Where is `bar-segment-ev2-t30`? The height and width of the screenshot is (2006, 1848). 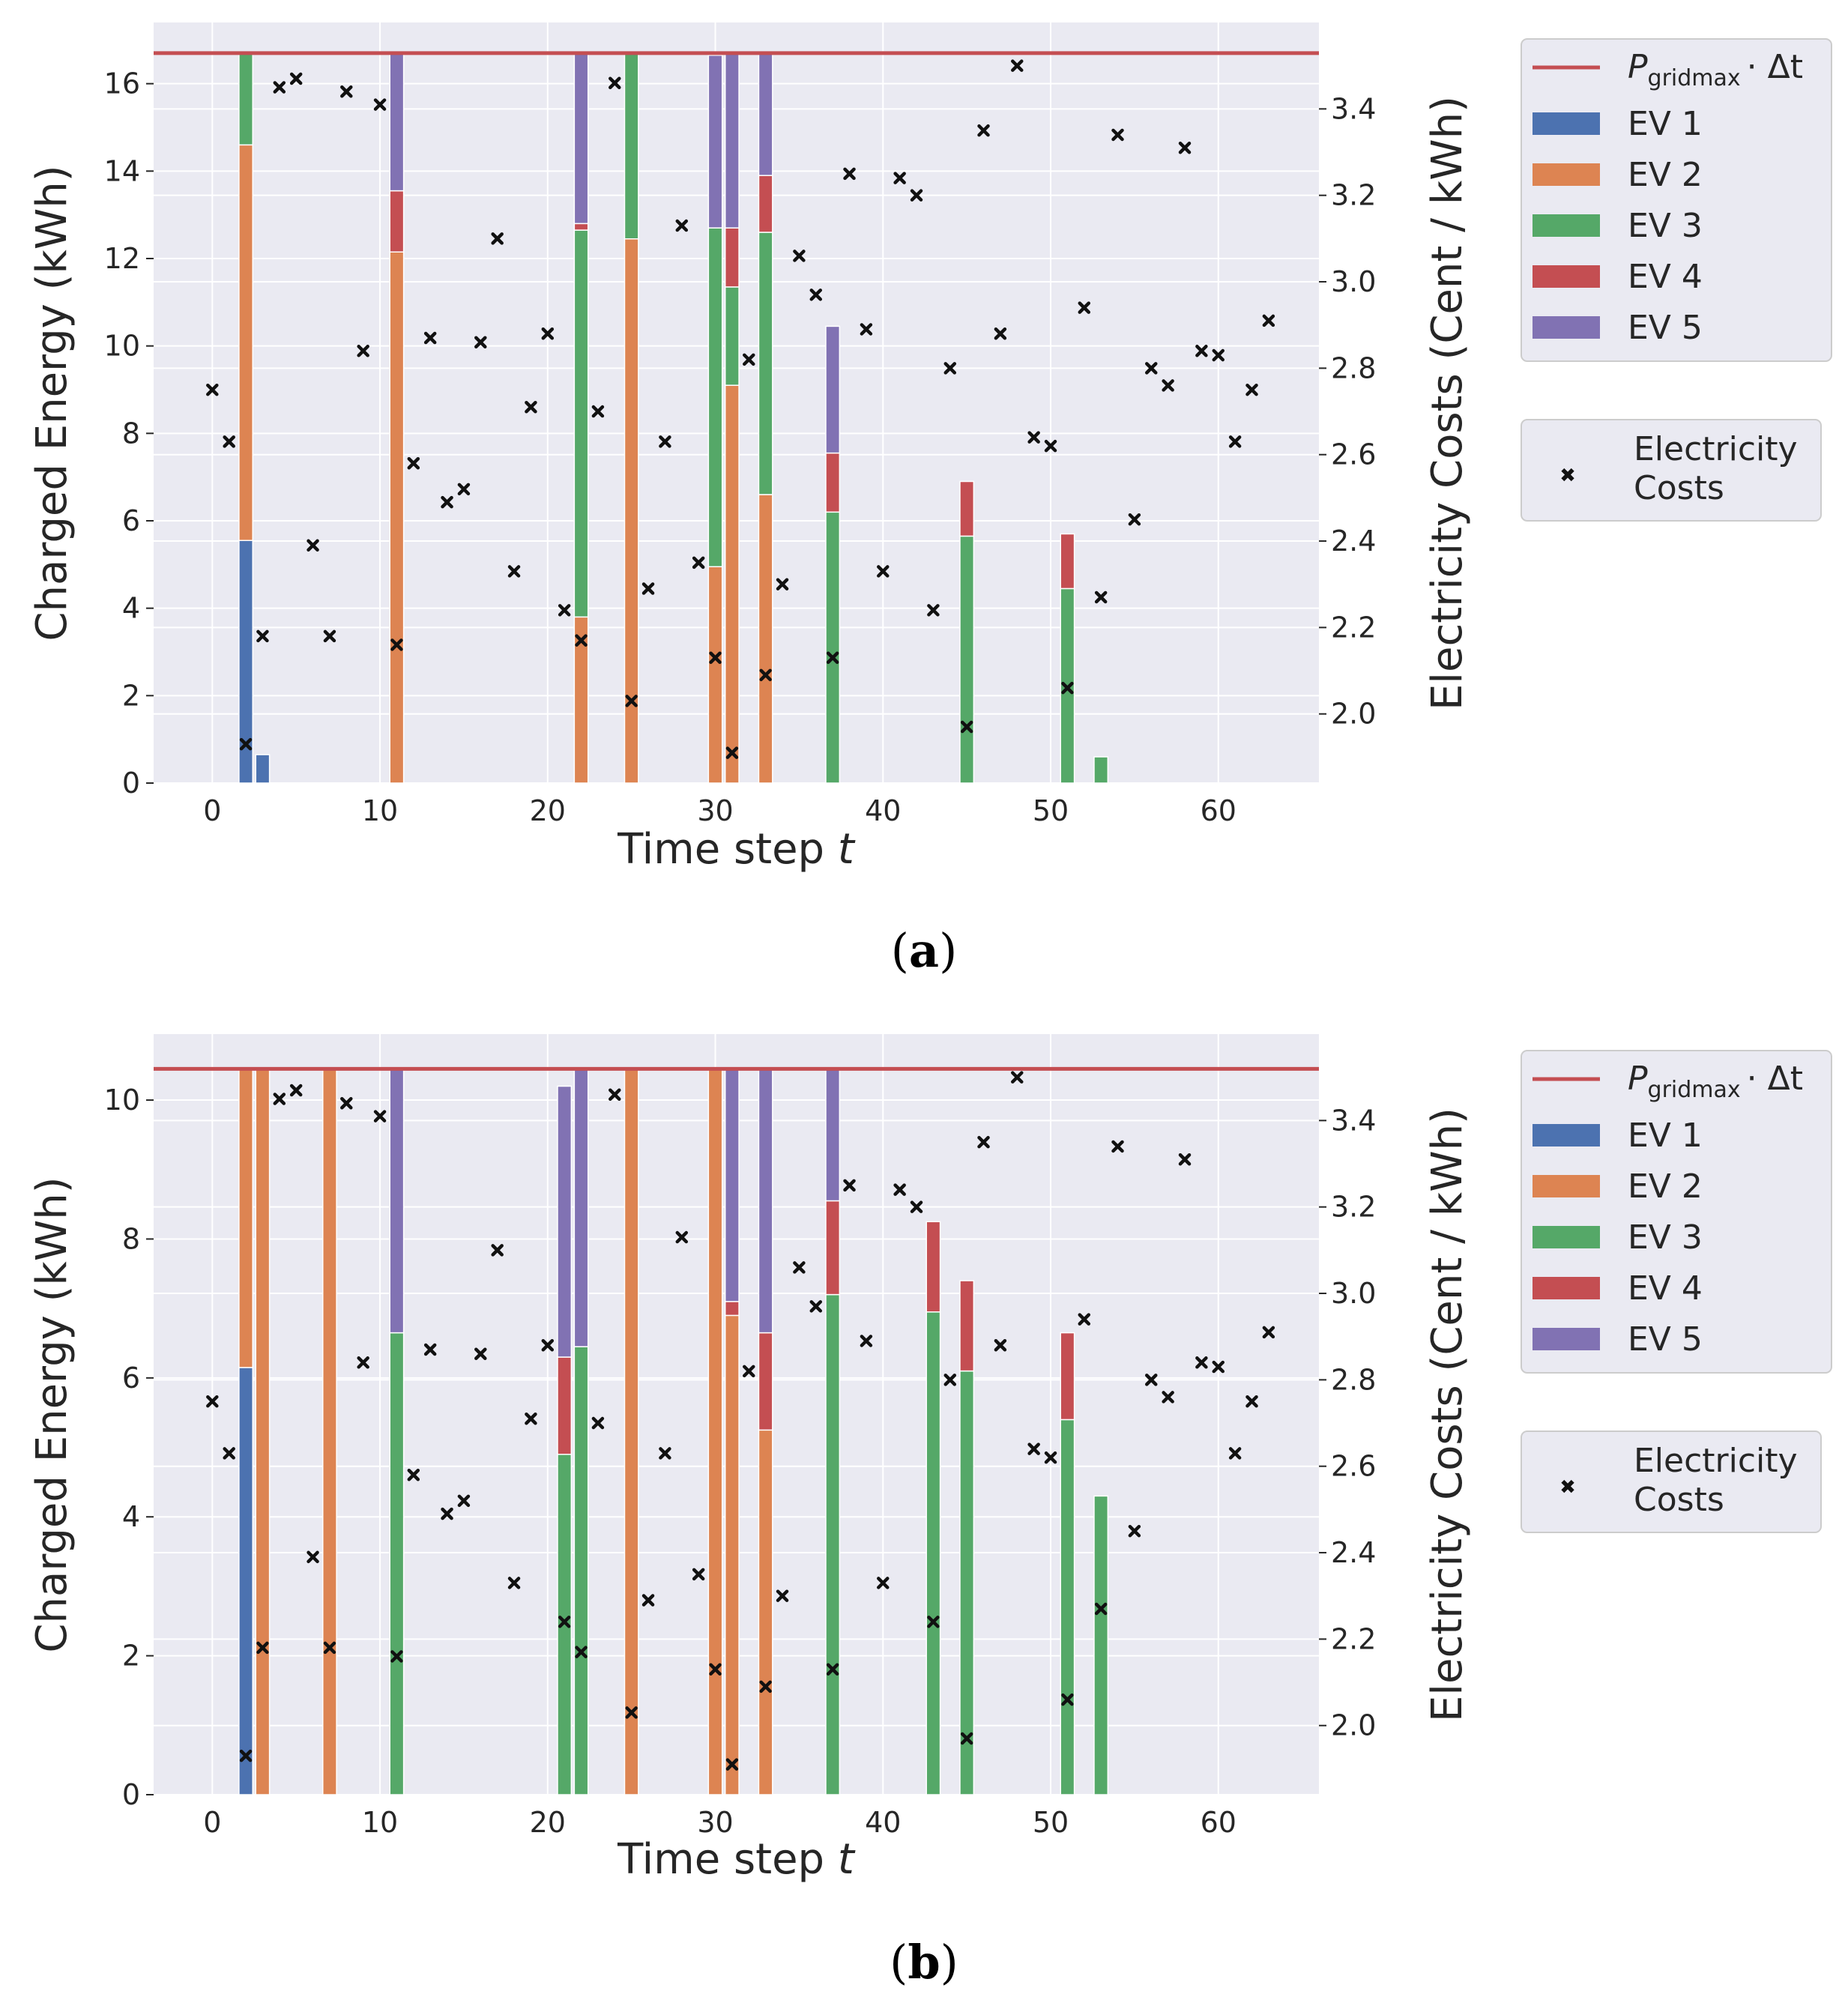 bar-segment-ev2-t30 is located at coordinates (715, 1431).